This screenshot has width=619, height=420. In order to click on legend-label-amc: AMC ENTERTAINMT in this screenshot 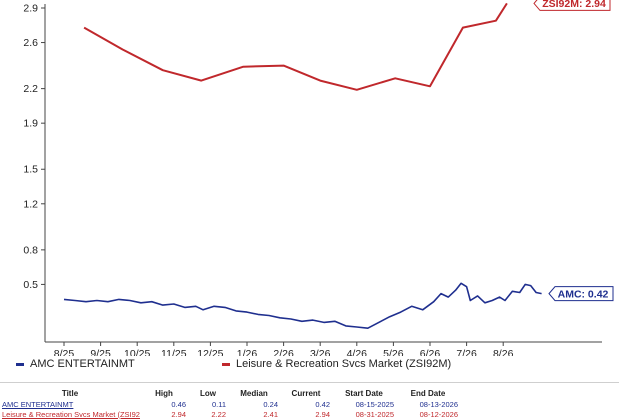, I will do `click(82, 364)`.